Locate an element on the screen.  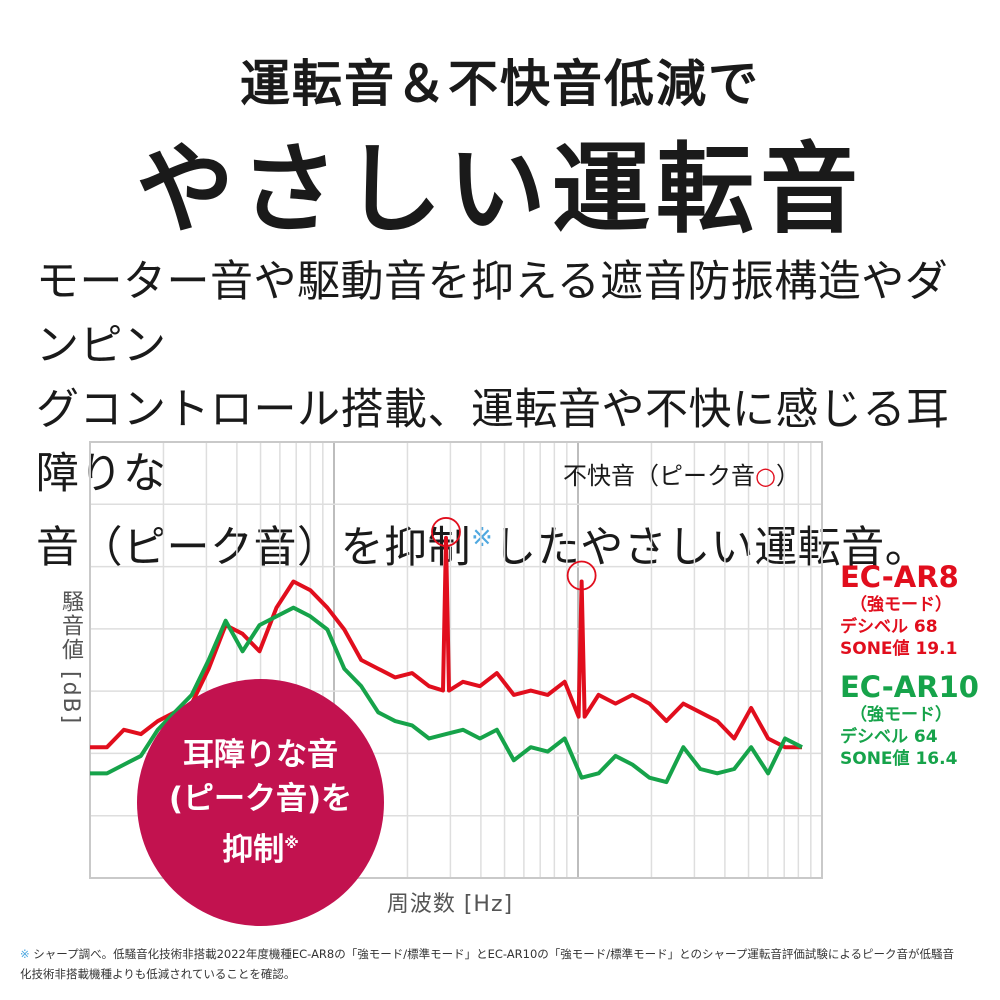
chart-annotation: 不快音（ピーク音○） is located at coordinates (681, 476).